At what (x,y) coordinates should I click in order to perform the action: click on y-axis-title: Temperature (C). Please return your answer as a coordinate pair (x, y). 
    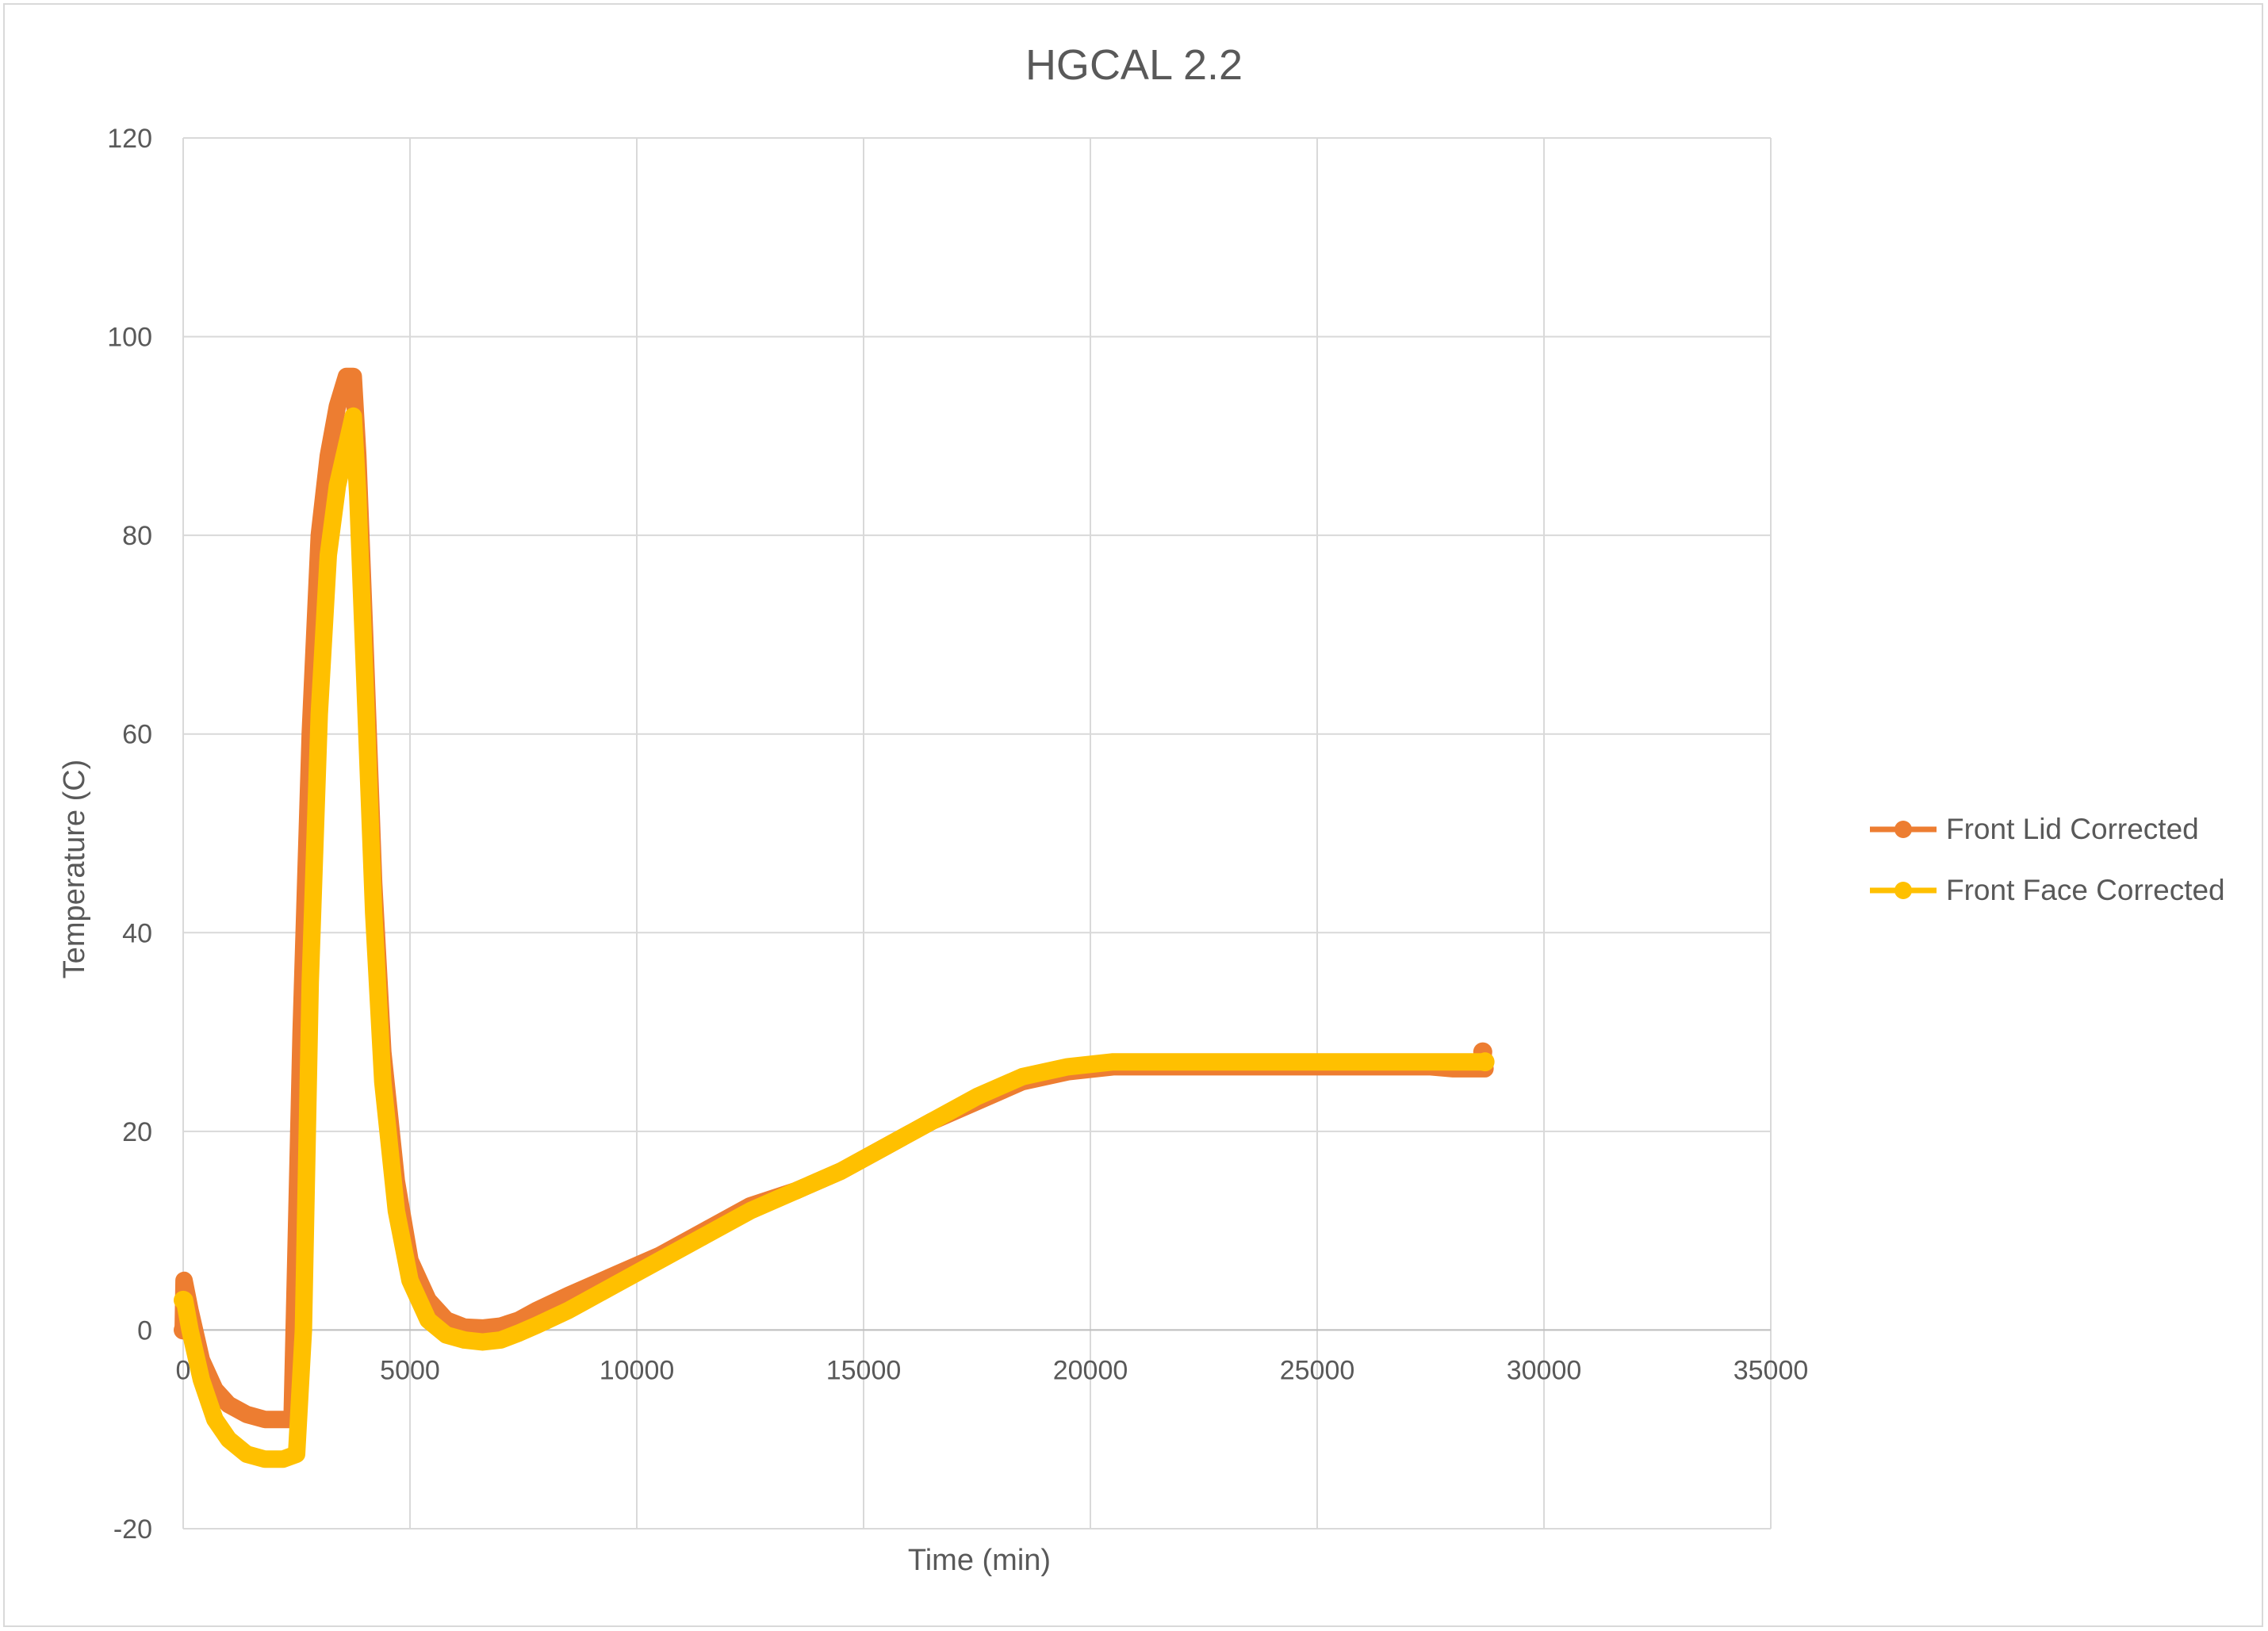
    Looking at the image, I should click on (74, 870).